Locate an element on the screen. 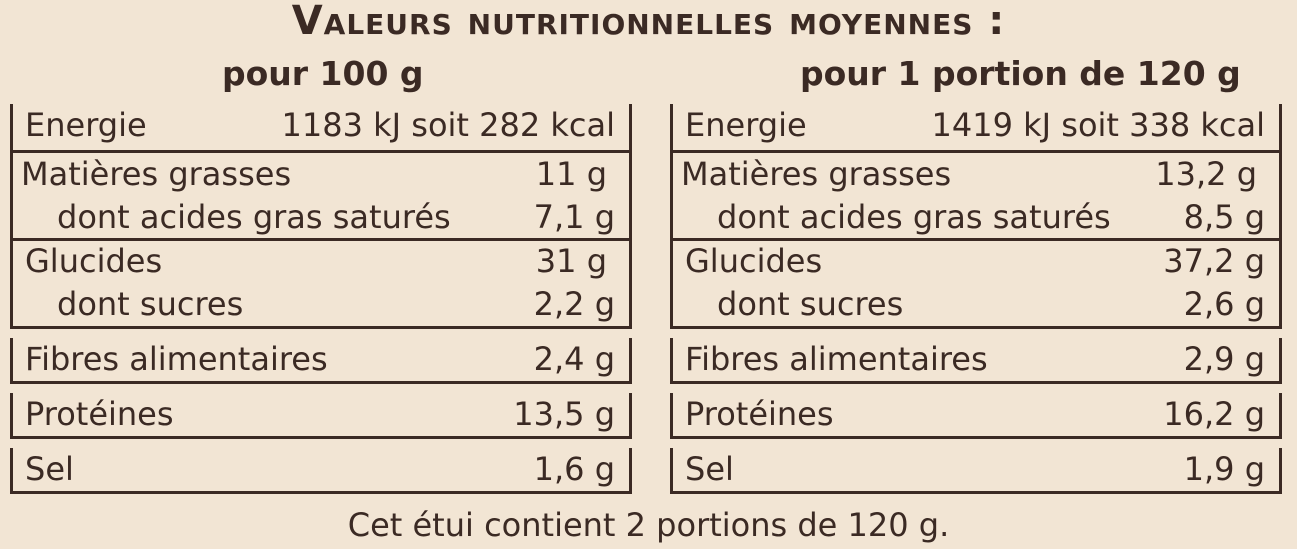  carbs-group: Glucides 37,2 g dont sucres 2,6 g is located at coordinates (976, 284).